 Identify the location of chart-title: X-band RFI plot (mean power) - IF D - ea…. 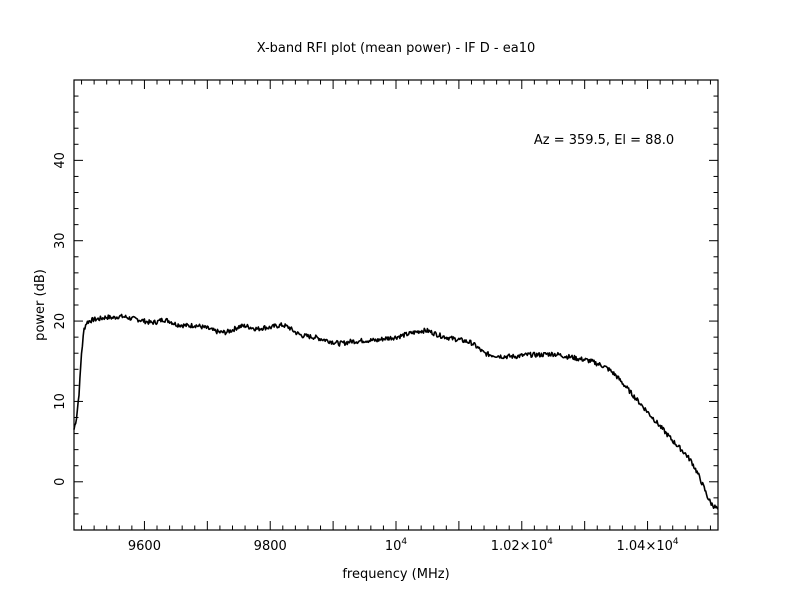
(396, 48).